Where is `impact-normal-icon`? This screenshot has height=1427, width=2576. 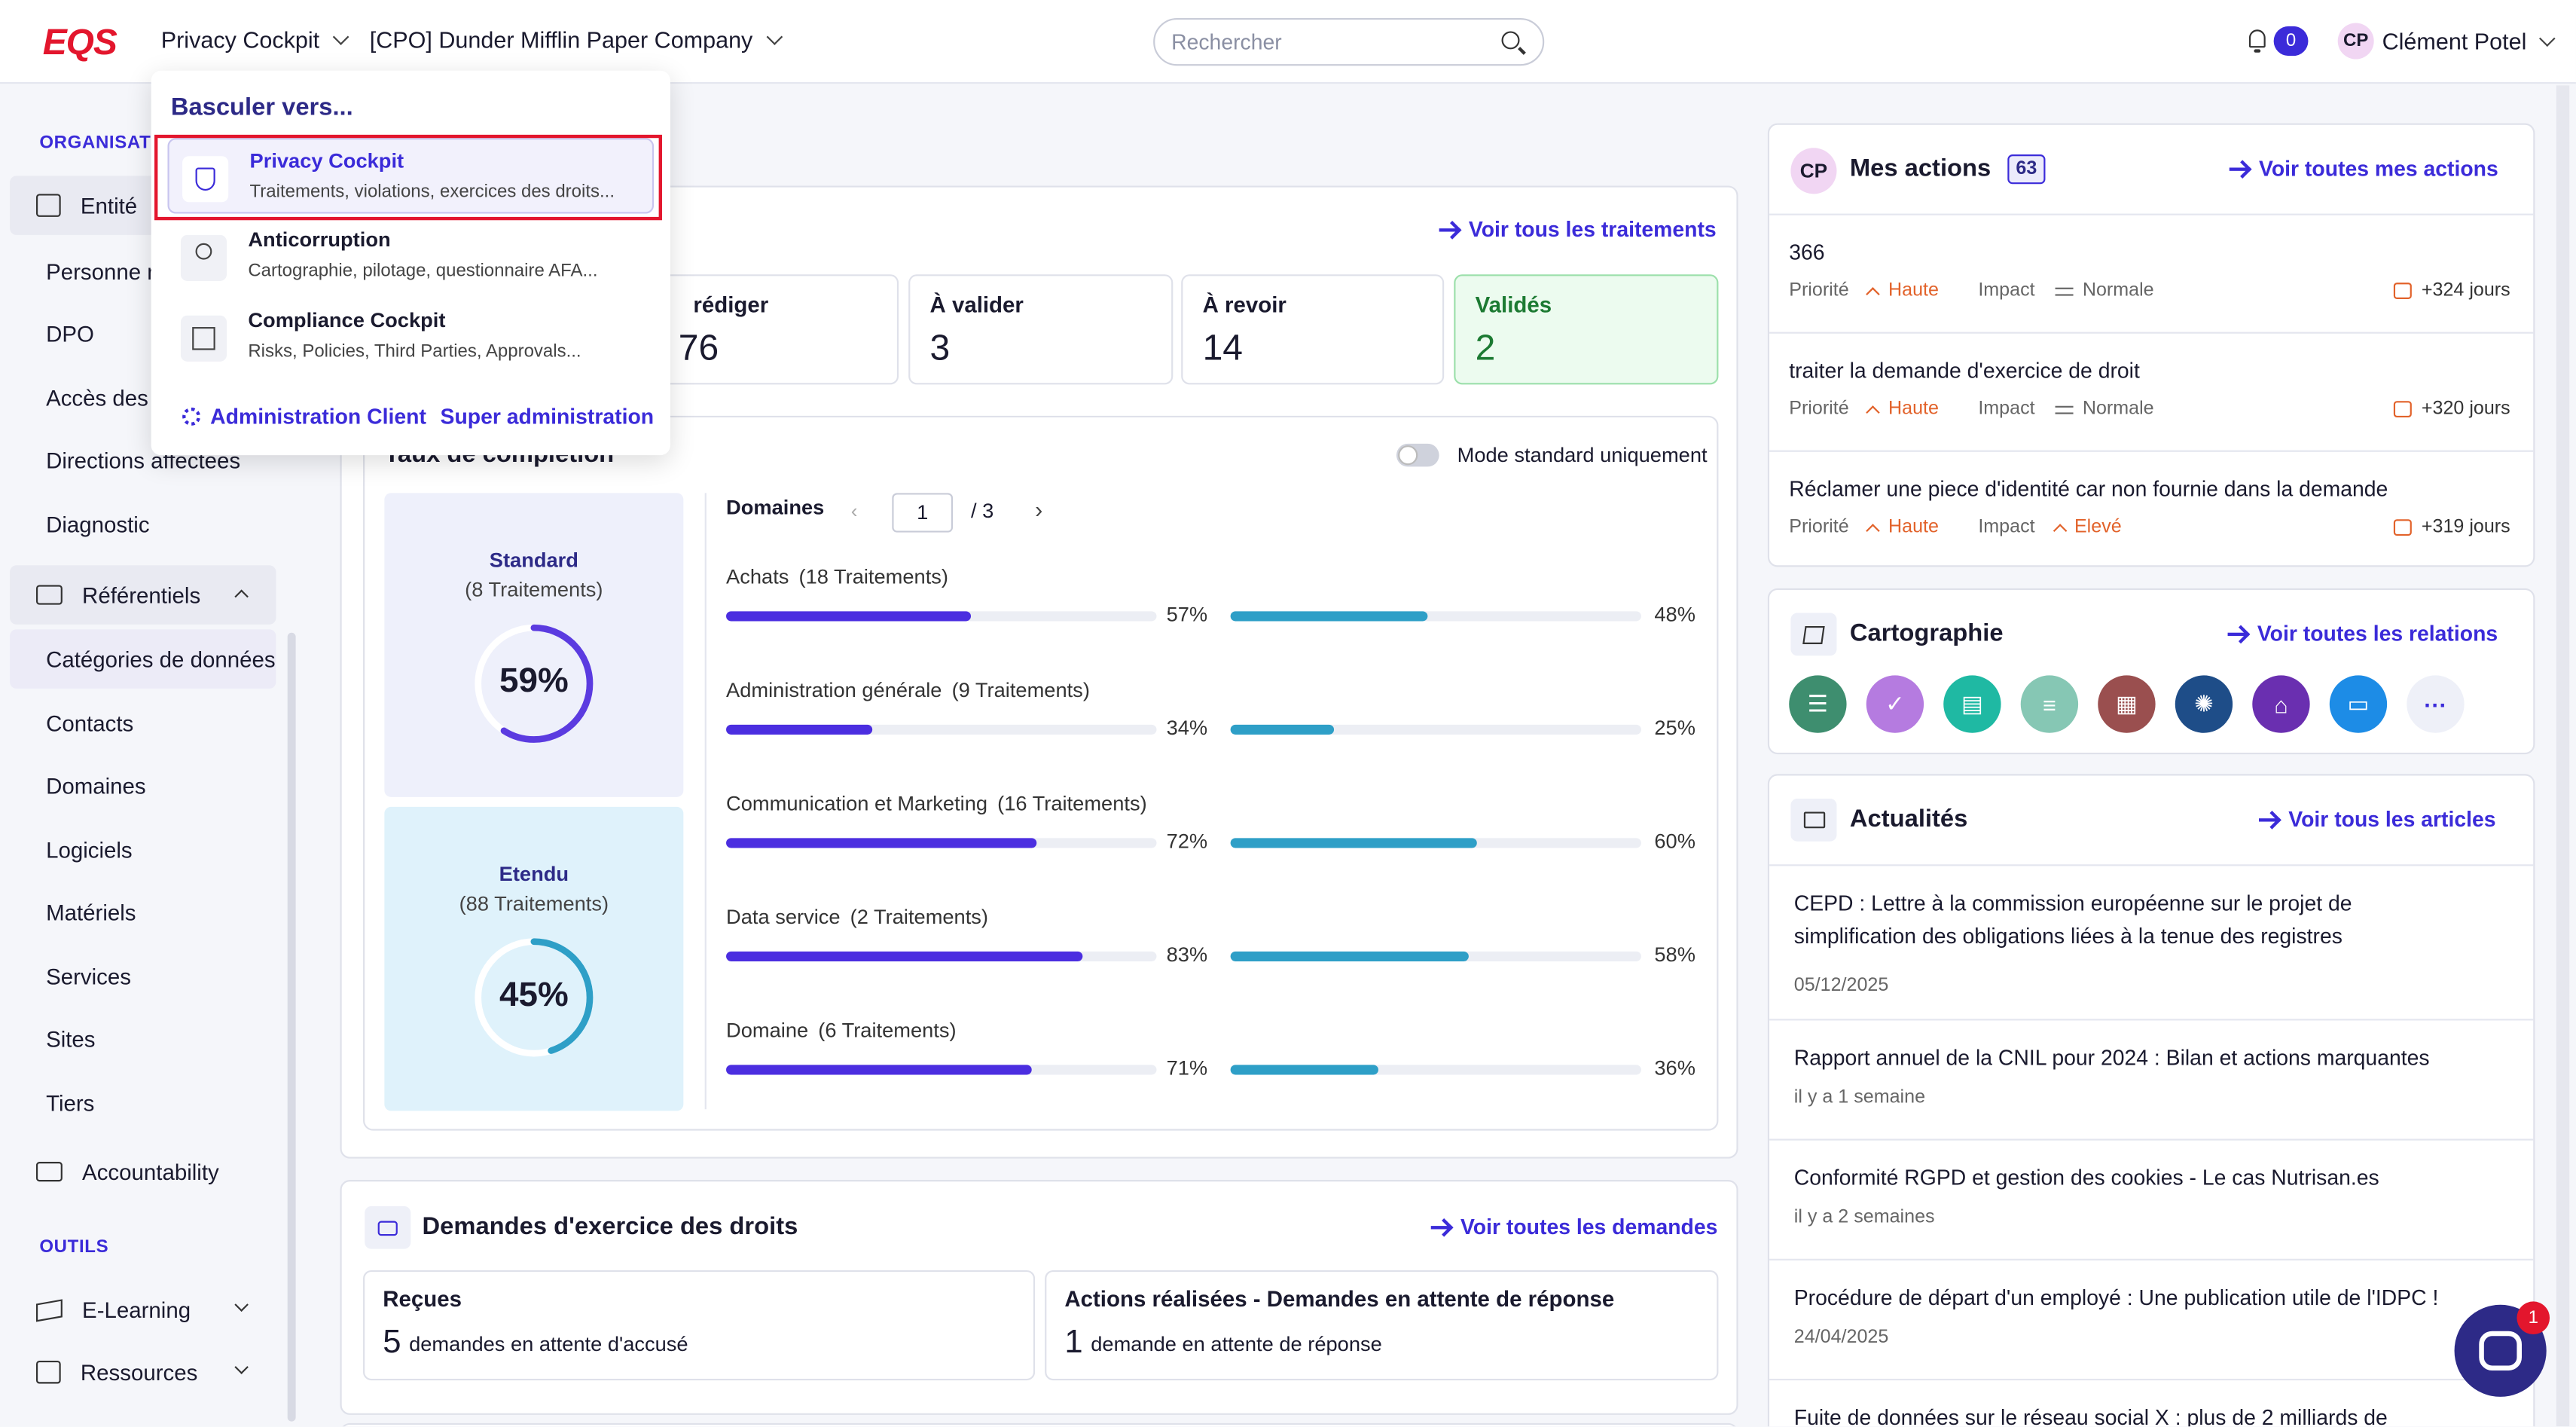 impact-normal-icon is located at coordinates (2064, 291).